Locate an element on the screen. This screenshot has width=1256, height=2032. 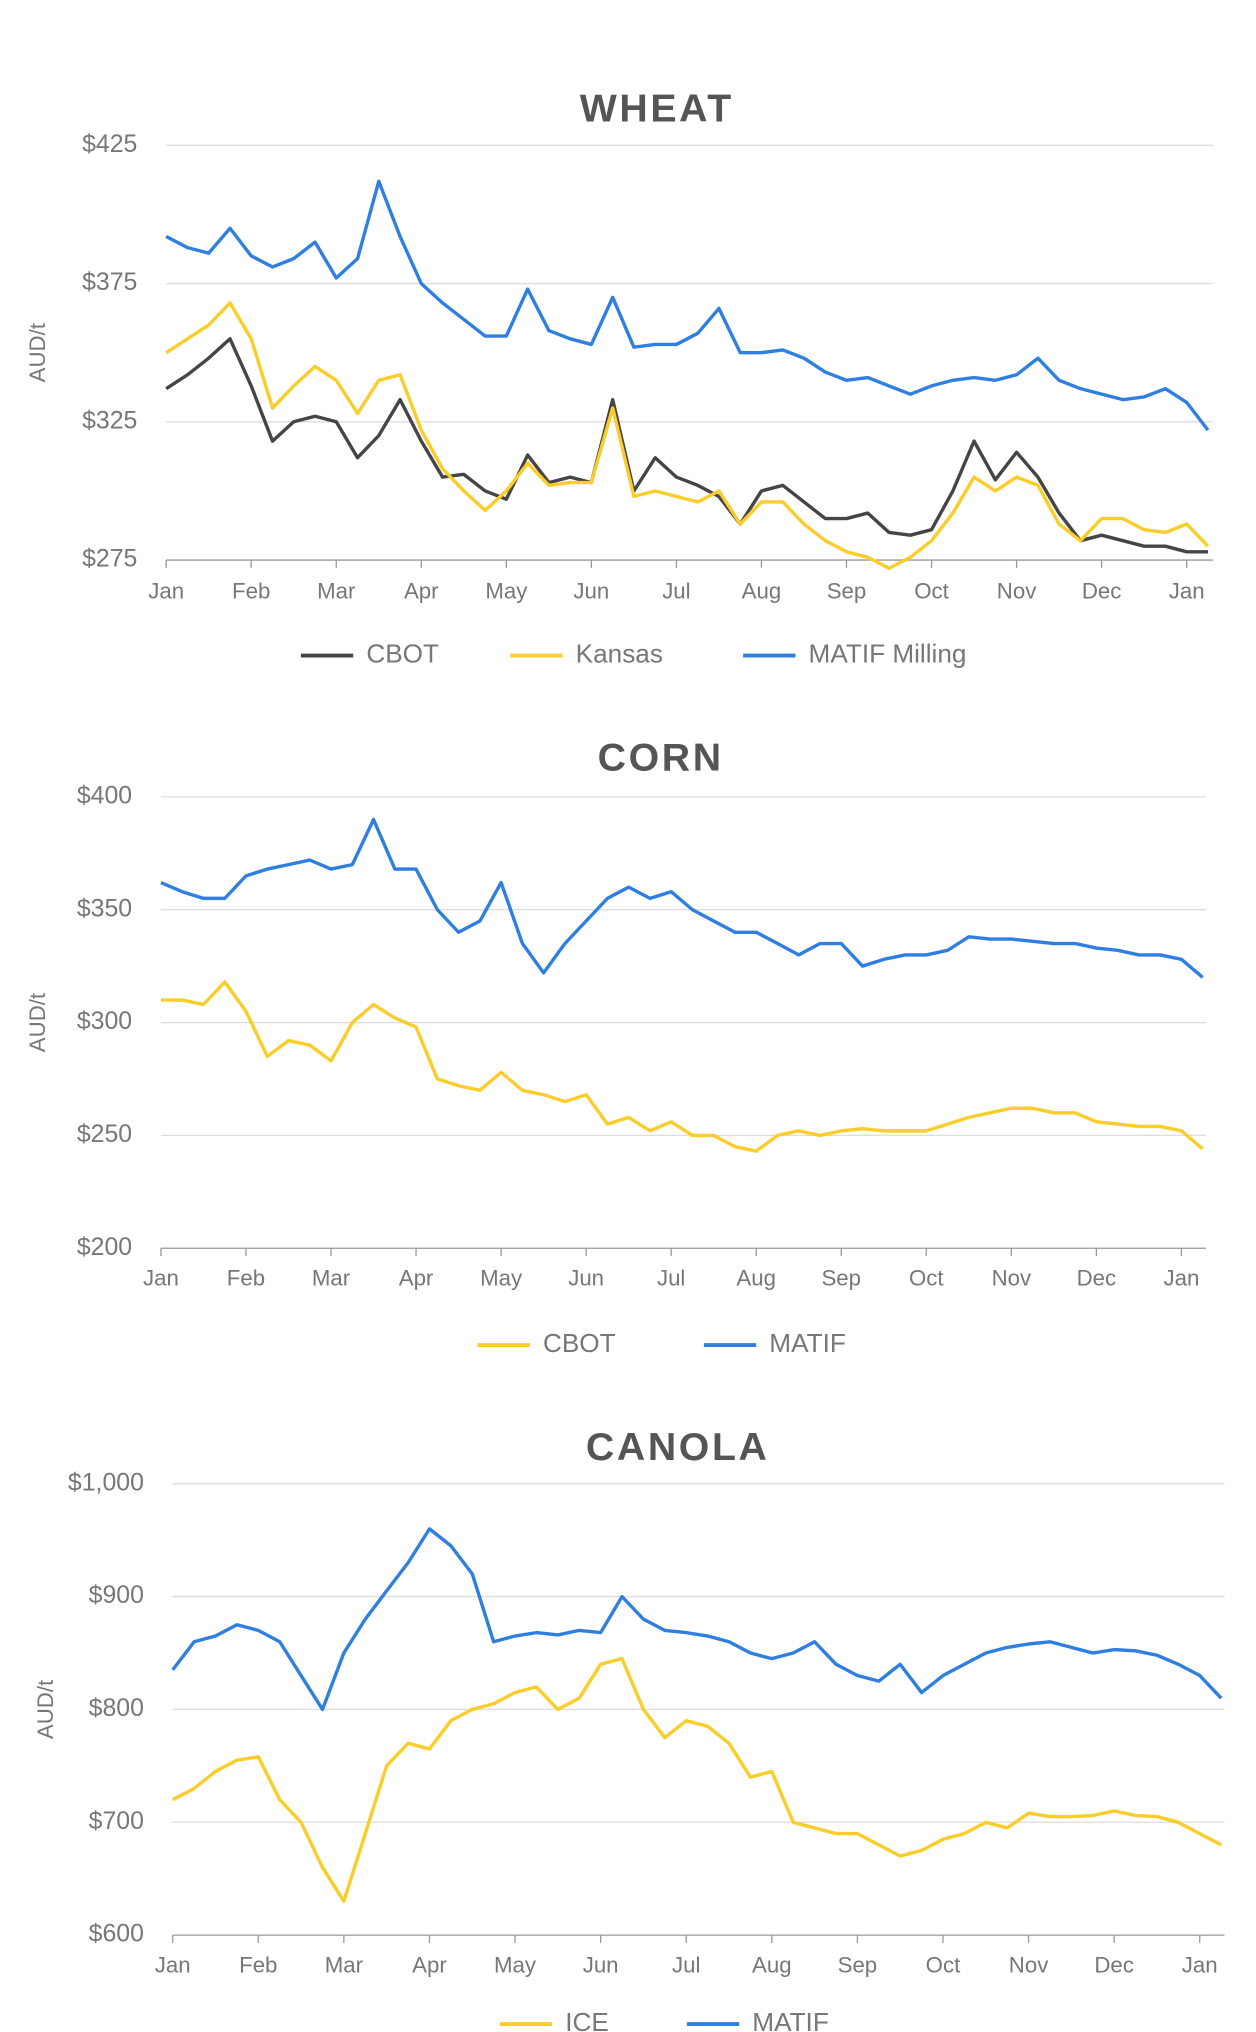
y-tick-label: $250 is located at coordinates (104, 1134).